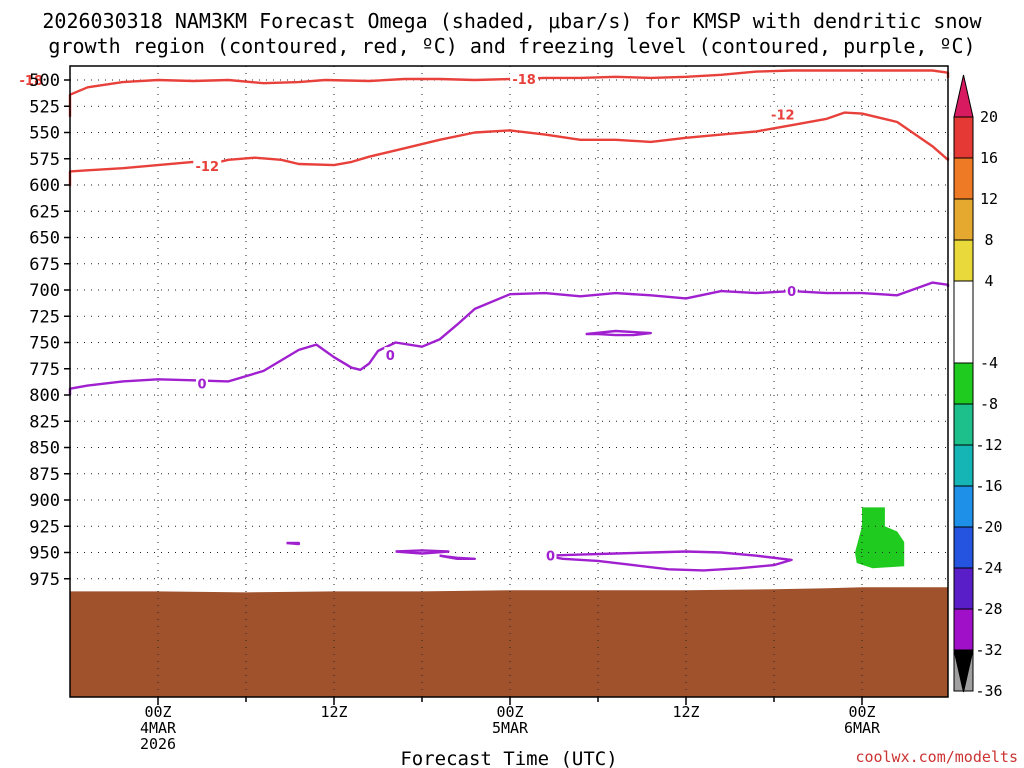 This screenshot has width=1024, height=768. What do you see at coordinates (861, 712) in the screenshot?
I see `x-tick-label-4-1: 00Z` at bounding box center [861, 712].